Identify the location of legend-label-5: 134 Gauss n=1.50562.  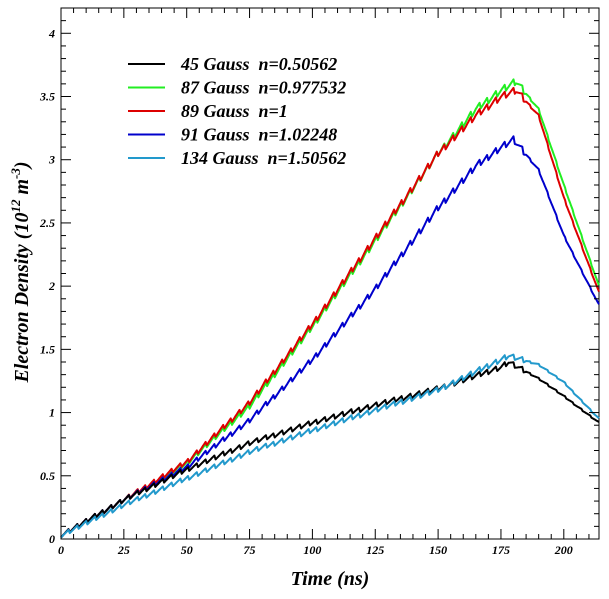
(263, 158).